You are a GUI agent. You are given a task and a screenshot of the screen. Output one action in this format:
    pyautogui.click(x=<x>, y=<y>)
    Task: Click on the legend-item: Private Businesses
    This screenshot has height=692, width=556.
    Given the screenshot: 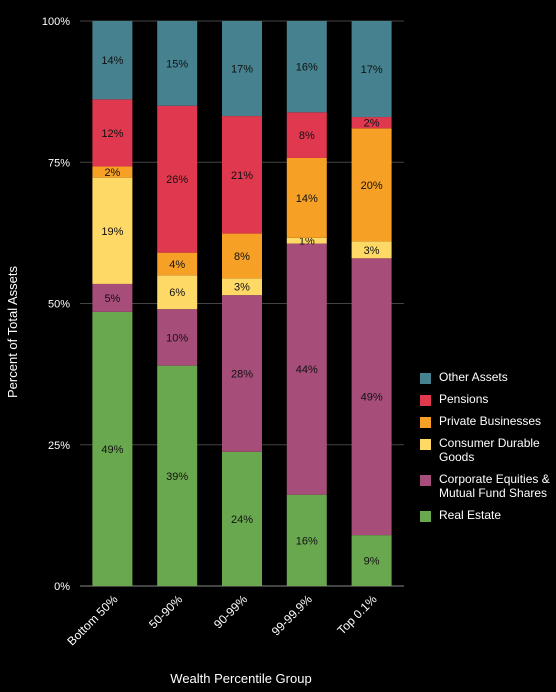 What is the action you would take?
    pyautogui.click(x=488, y=421)
    